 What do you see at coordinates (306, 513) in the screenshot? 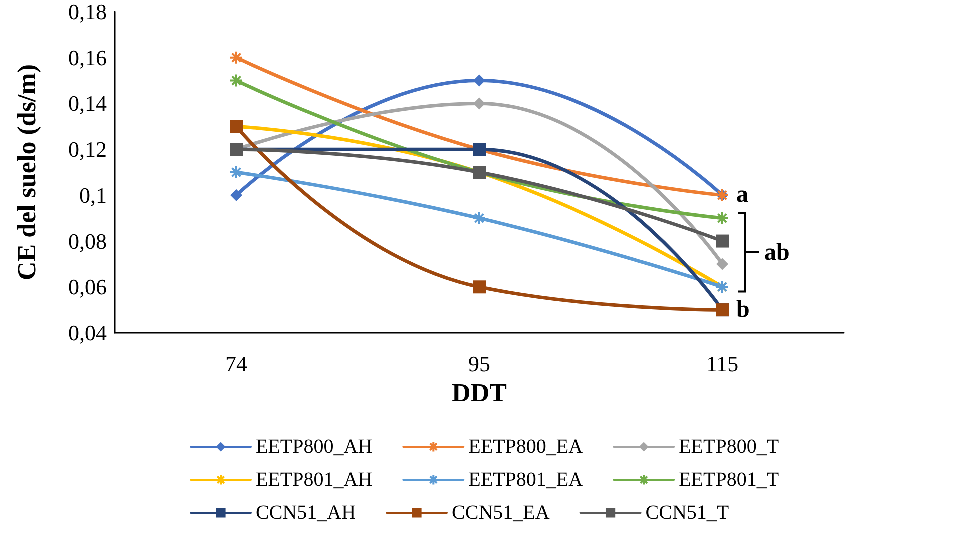
I see `legend-label: CCN51_AH` at bounding box center [306, 513].